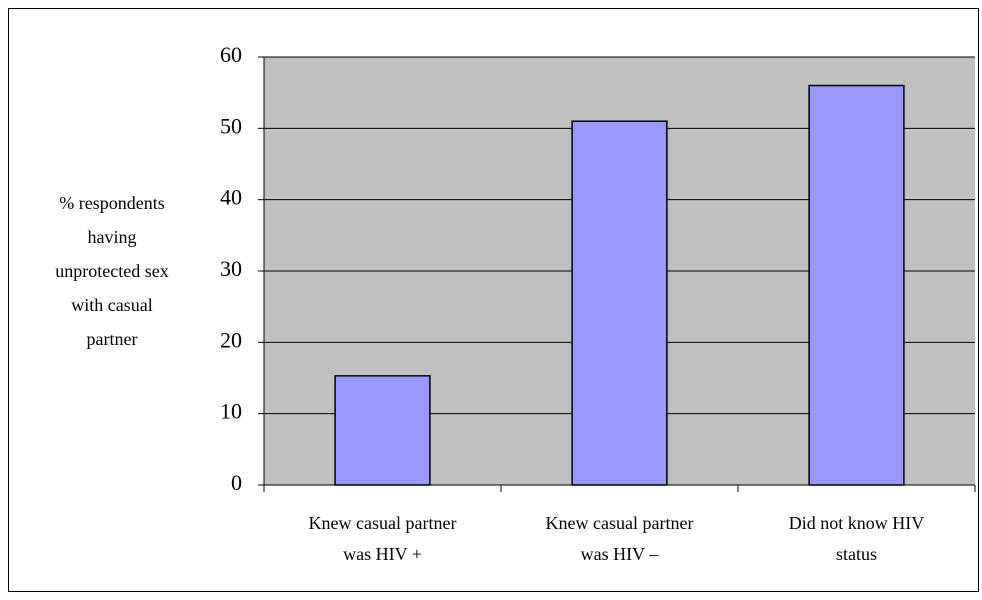 This screenshot has height=600, width=982. Describe the element at coordinates (112, 339) in the screenshot. I see `y-axis-label: partner` at that location.